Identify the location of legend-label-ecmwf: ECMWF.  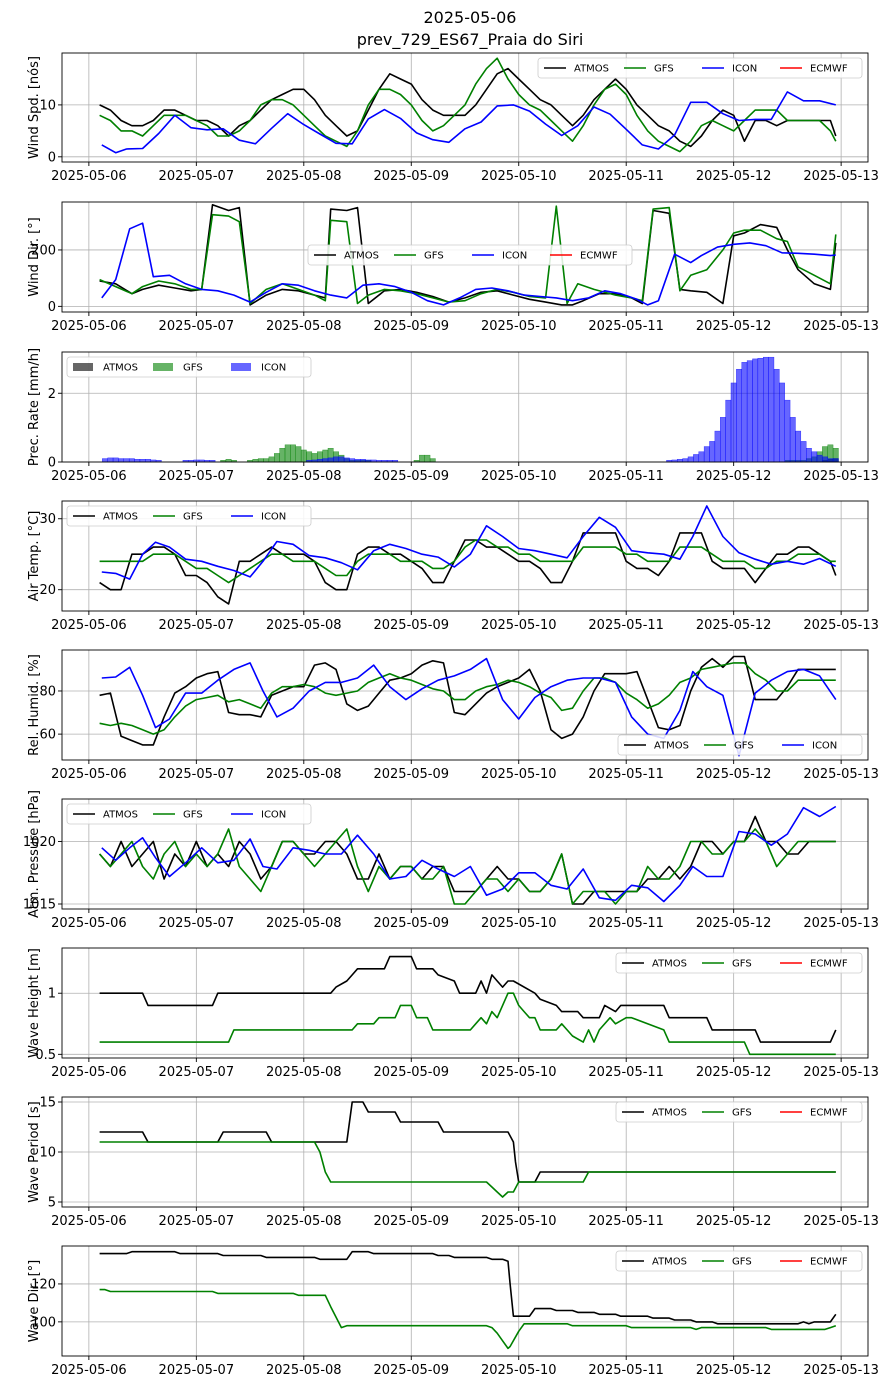
(829, 1113).